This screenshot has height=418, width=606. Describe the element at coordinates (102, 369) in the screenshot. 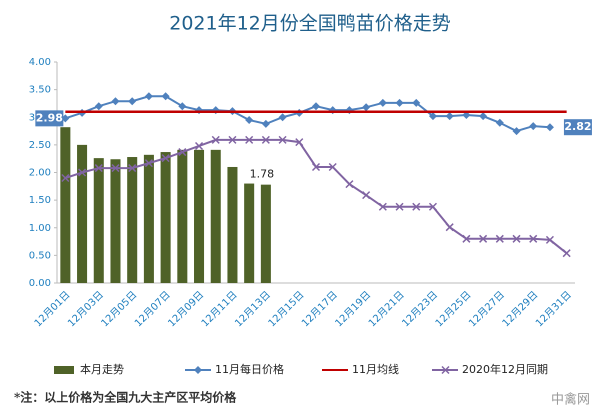

I see `legend-label: 本月走势` at that location.